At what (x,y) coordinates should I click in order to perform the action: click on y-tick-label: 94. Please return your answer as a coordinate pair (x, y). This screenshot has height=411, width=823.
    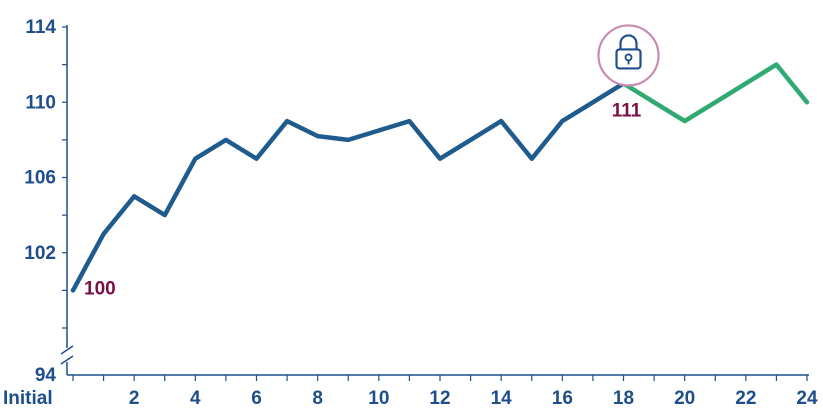
    Looking at the image, I should click on (46, 375).